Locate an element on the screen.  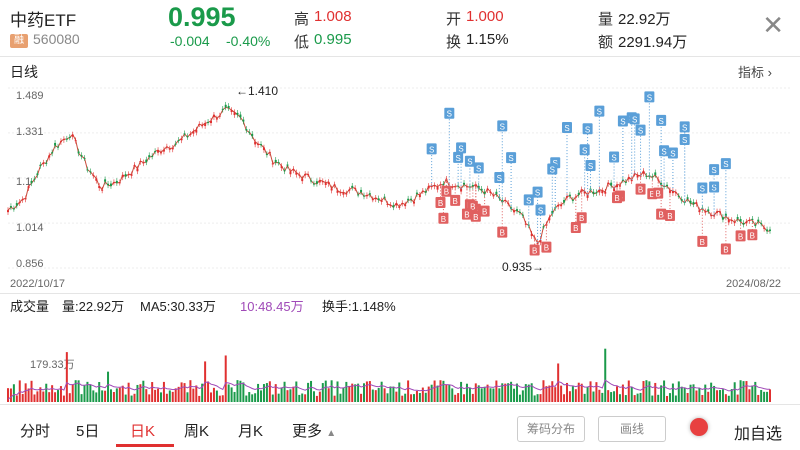
buy-marker-label: B is located at coordinates (740, 236).